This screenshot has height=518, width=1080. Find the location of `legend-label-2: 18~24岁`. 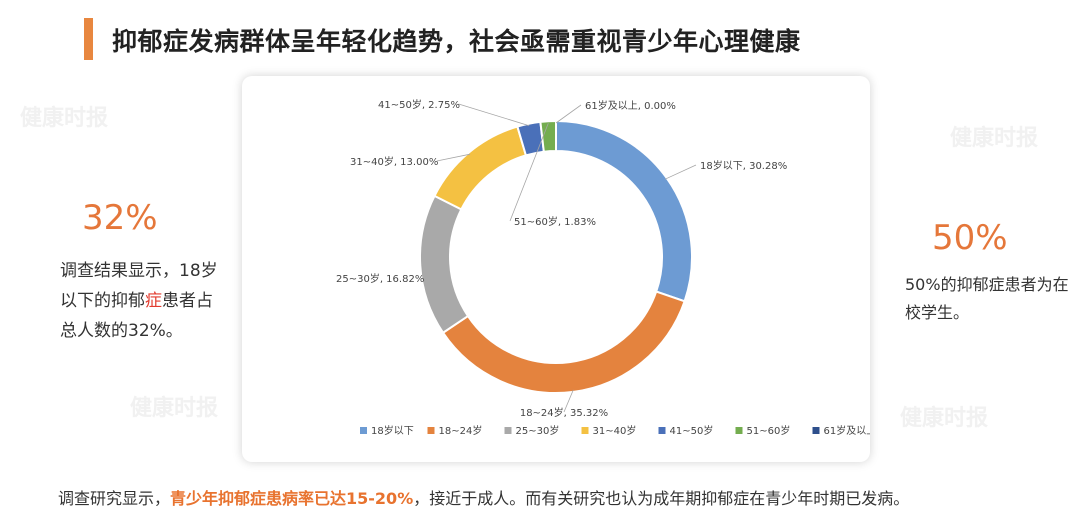

legend-label-2: 18~24岁 is located at coordinates (461, 430).